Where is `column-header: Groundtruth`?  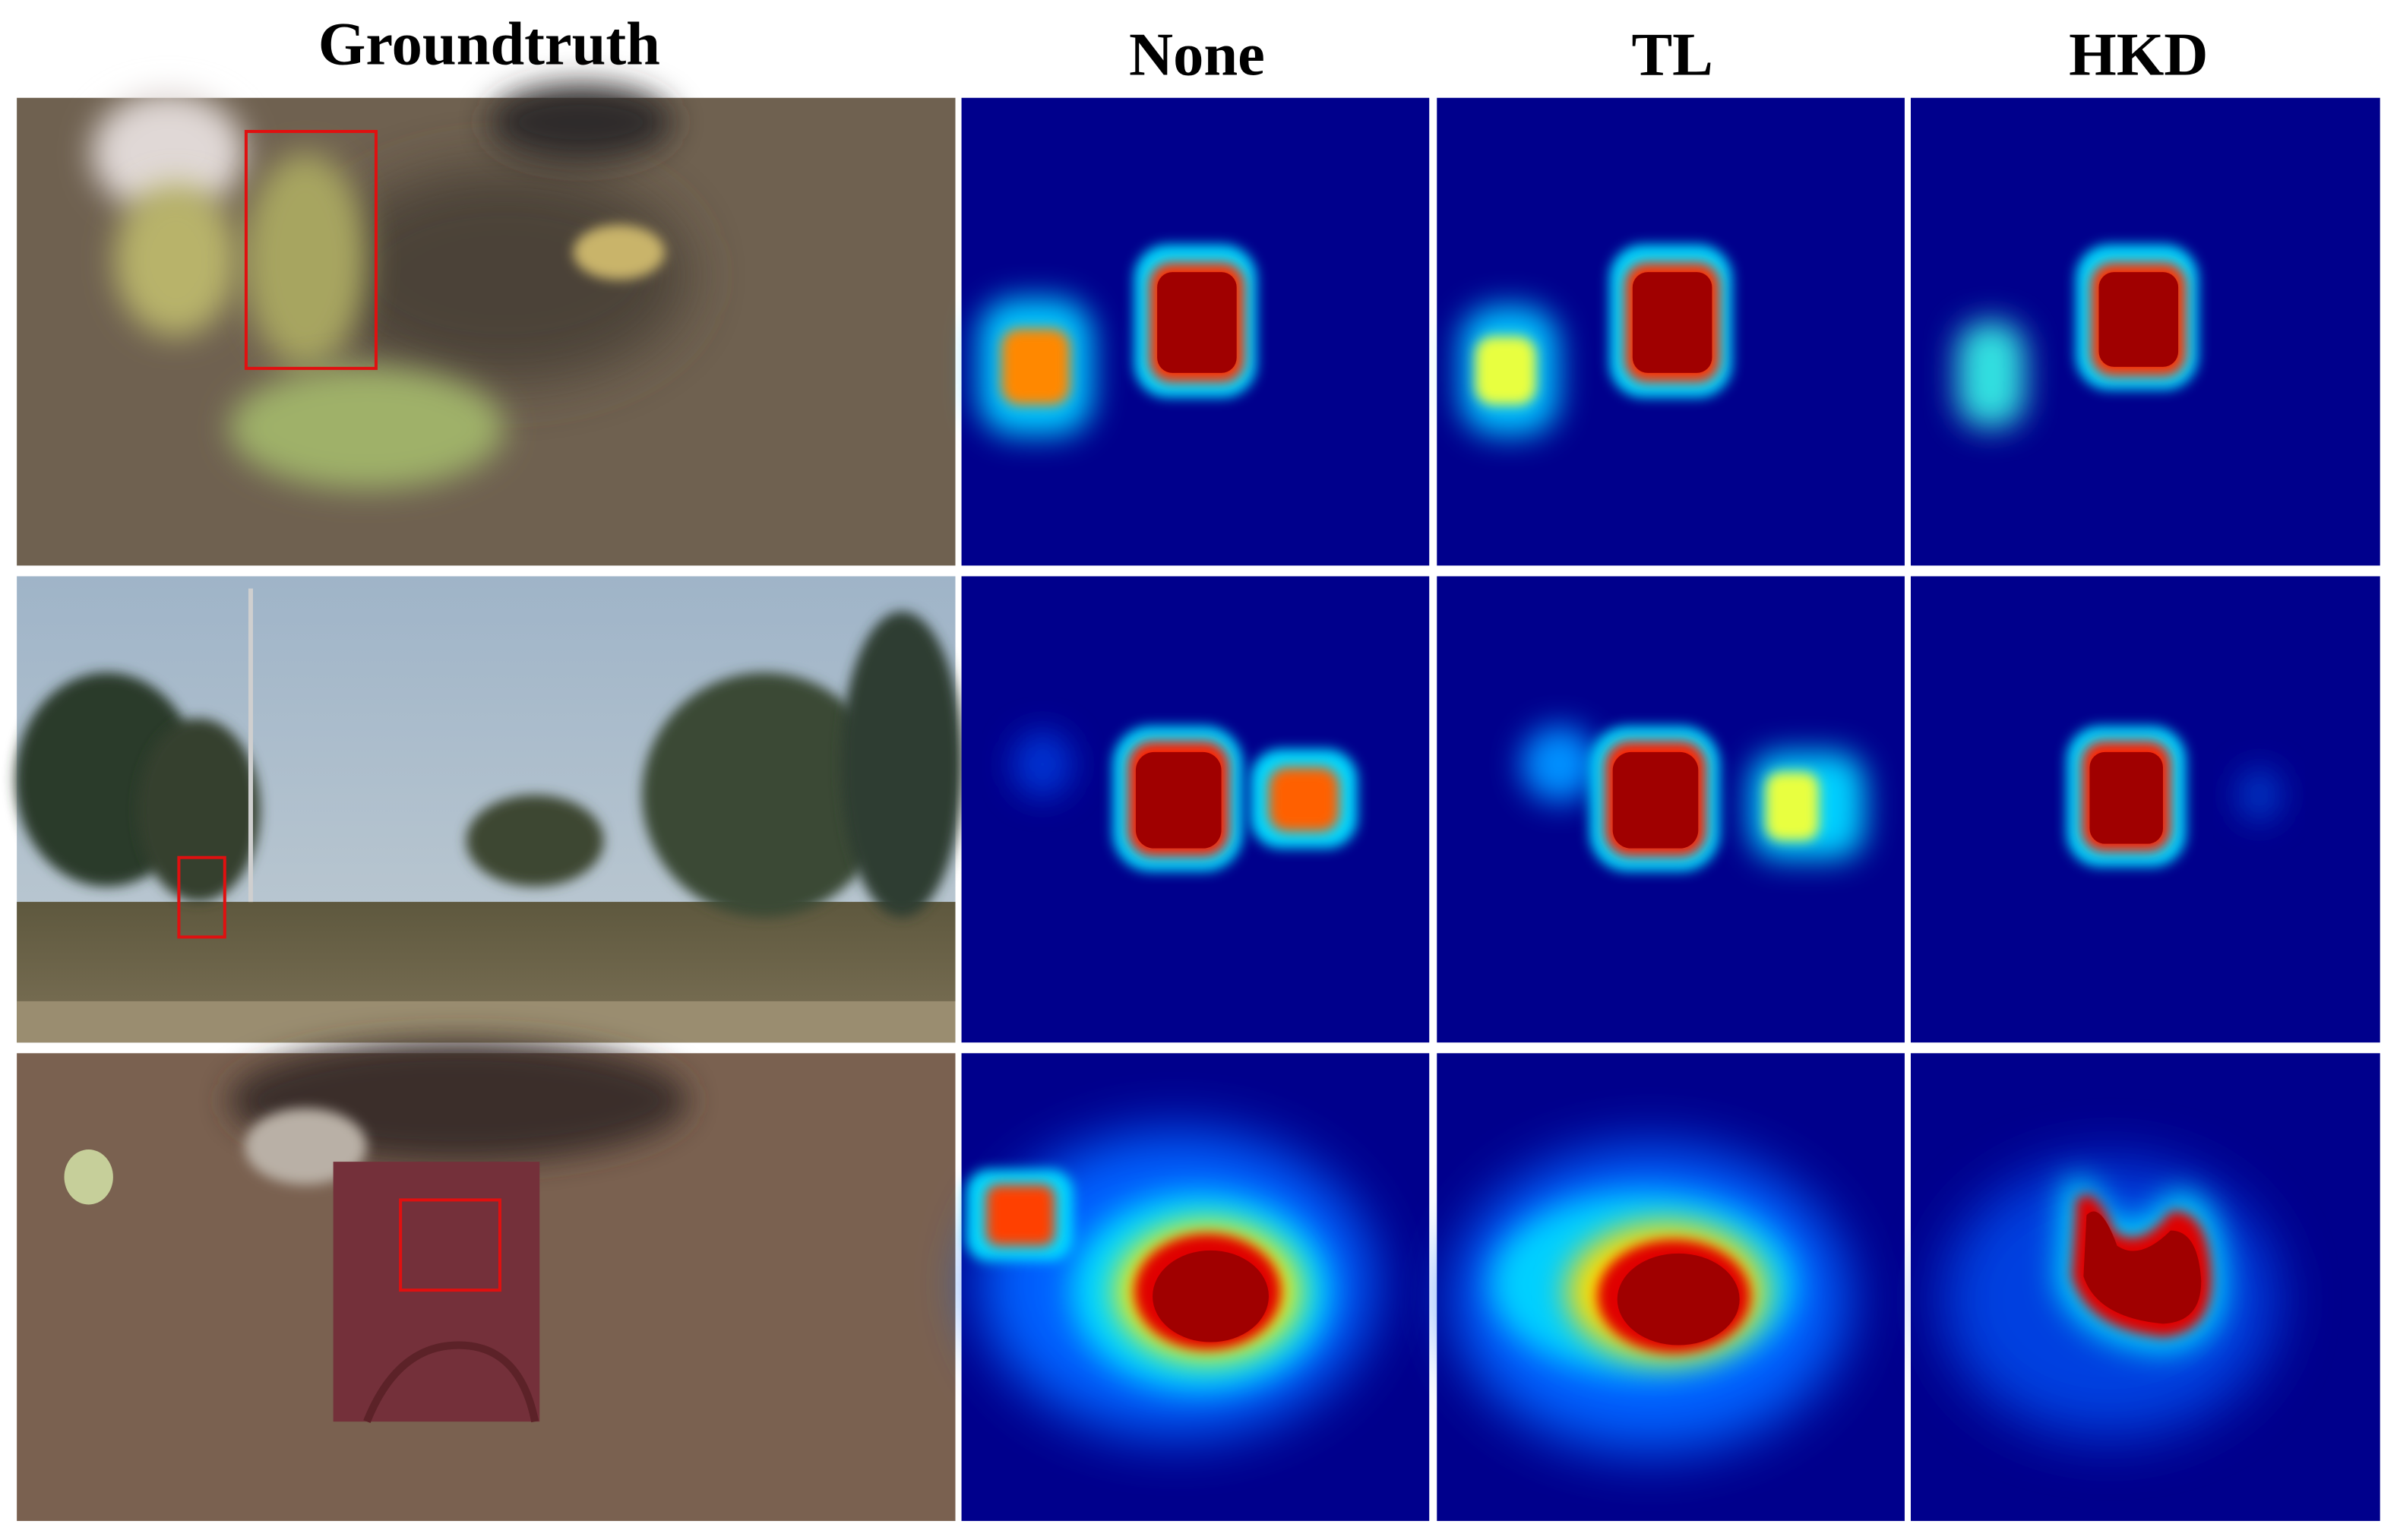
column-header: Groundtruth is located at coordinates (489, 44).